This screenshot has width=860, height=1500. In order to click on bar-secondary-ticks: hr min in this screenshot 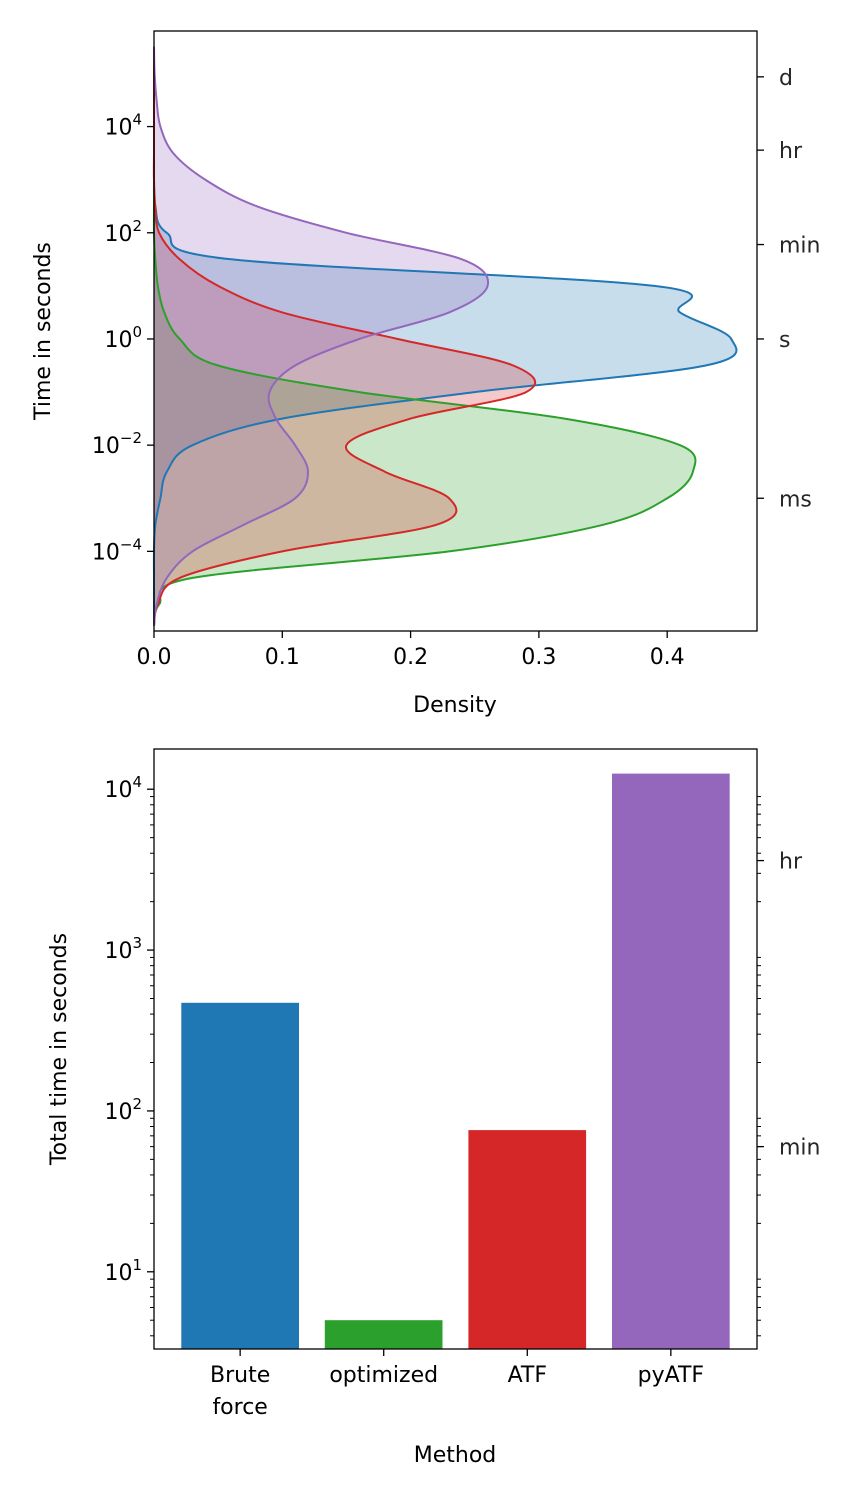, I will do `click(789, 1005)`.